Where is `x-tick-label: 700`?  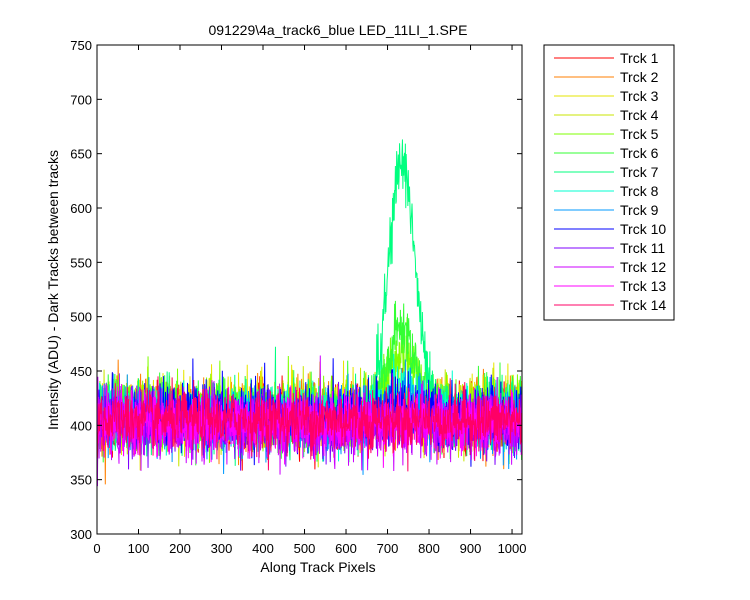
x-tick-label: 700 is located at coordinates (388, 548).